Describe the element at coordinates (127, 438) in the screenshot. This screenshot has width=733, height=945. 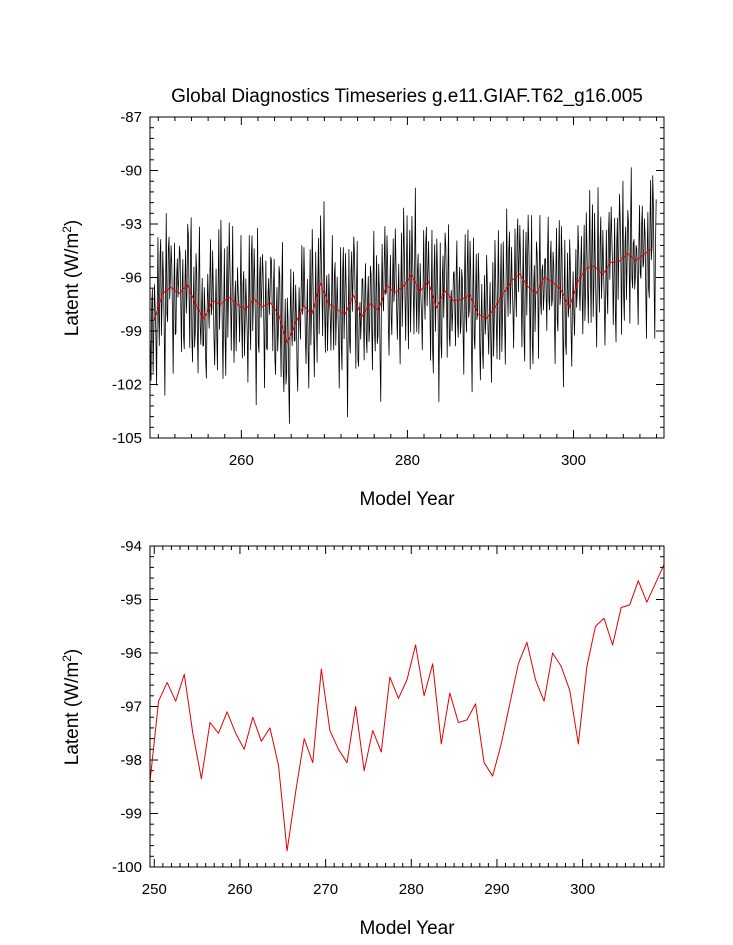
I see `y-tick-label: -105` at that location.